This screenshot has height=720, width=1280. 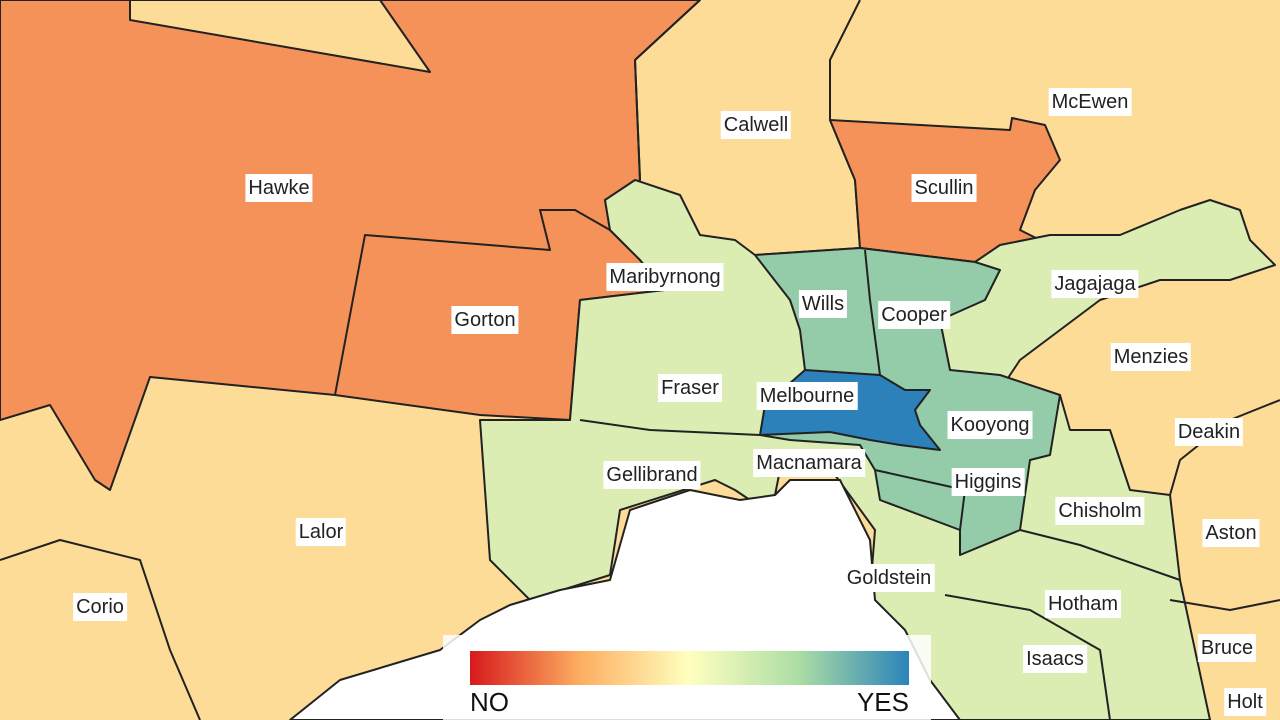 I want to click on label-cooper: Cooper, so click(x=914, y=315).